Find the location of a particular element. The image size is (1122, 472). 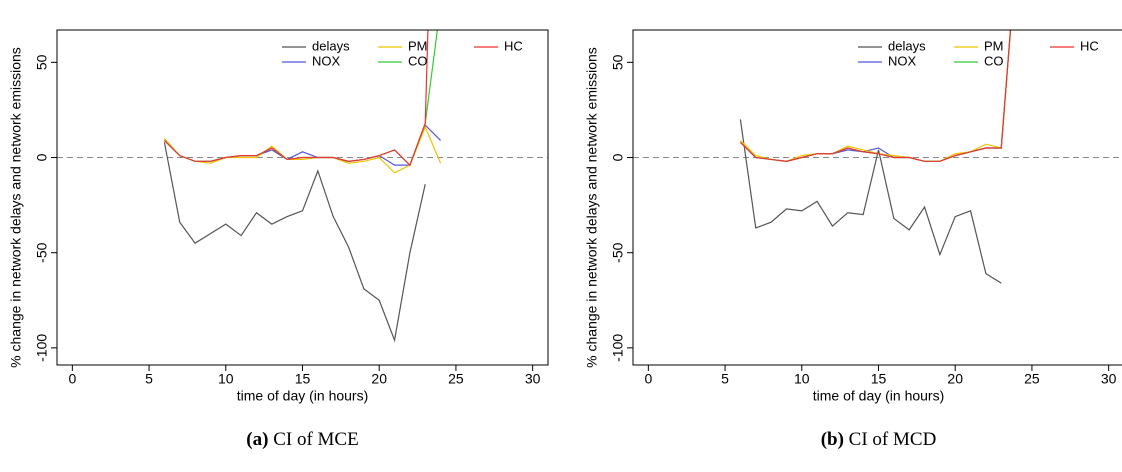

caption: (a) CI of MCE is located at coordinates (302, 439).